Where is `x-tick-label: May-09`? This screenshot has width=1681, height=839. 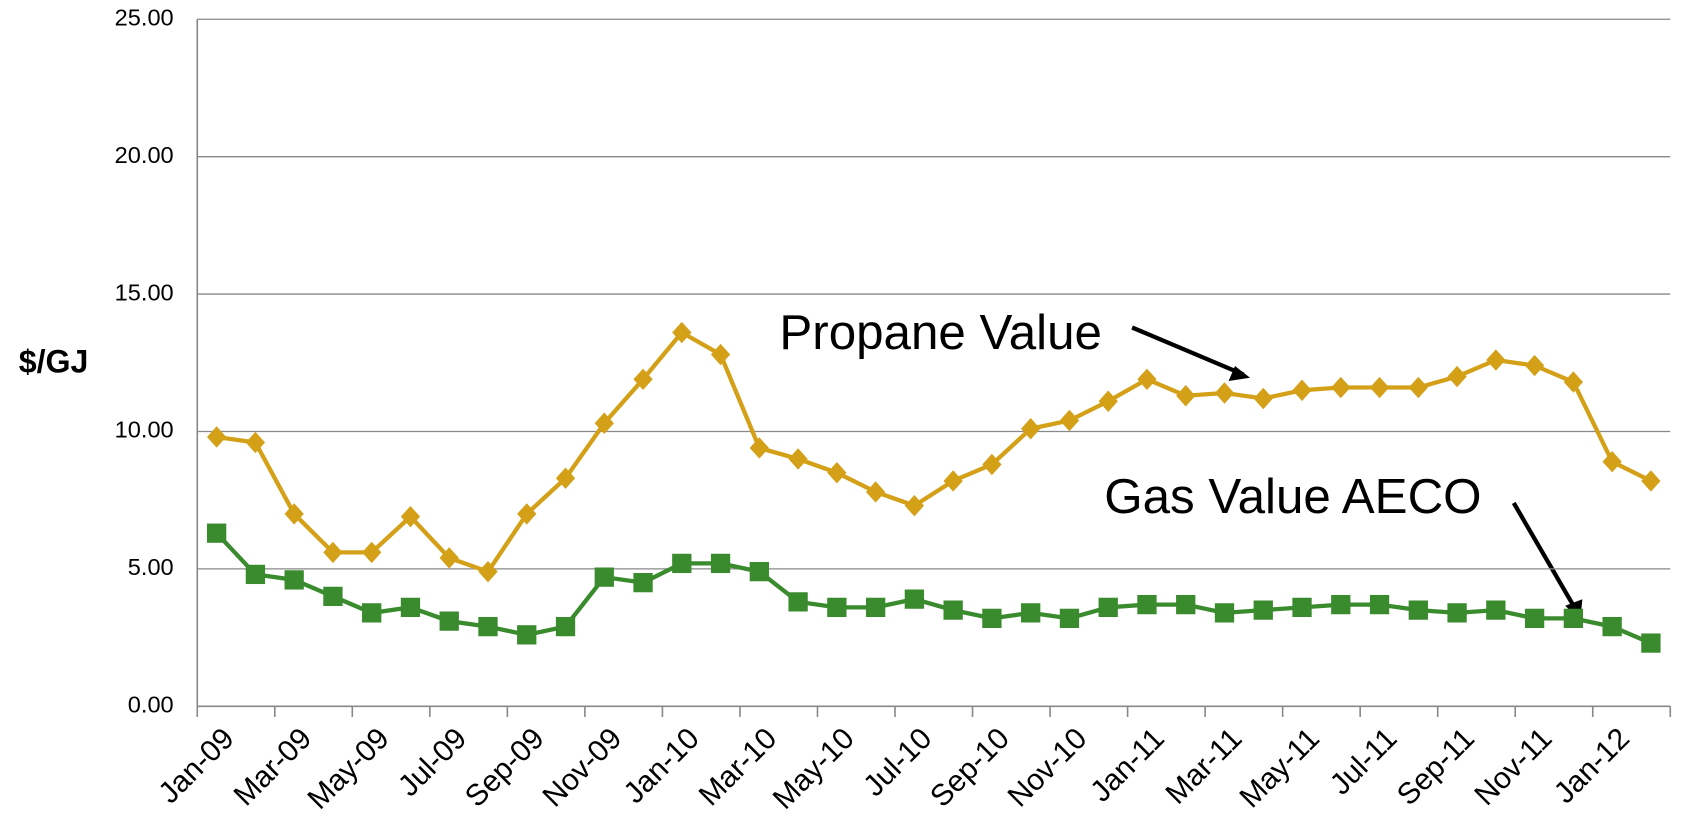 x-tick-label: May-09 is located at coordinates (349, 769).